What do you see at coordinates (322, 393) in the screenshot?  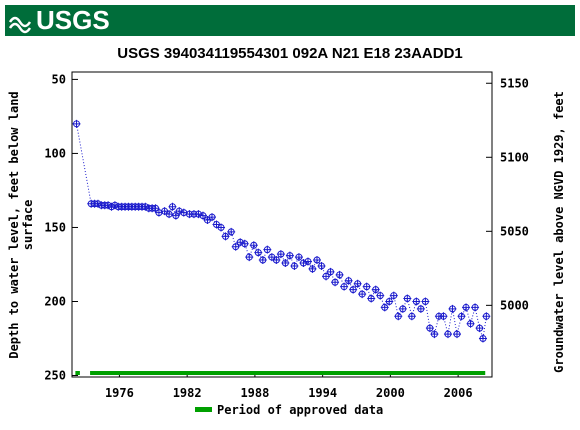 I see `x-tick-label: 1994` at bounding box center [322, 393].